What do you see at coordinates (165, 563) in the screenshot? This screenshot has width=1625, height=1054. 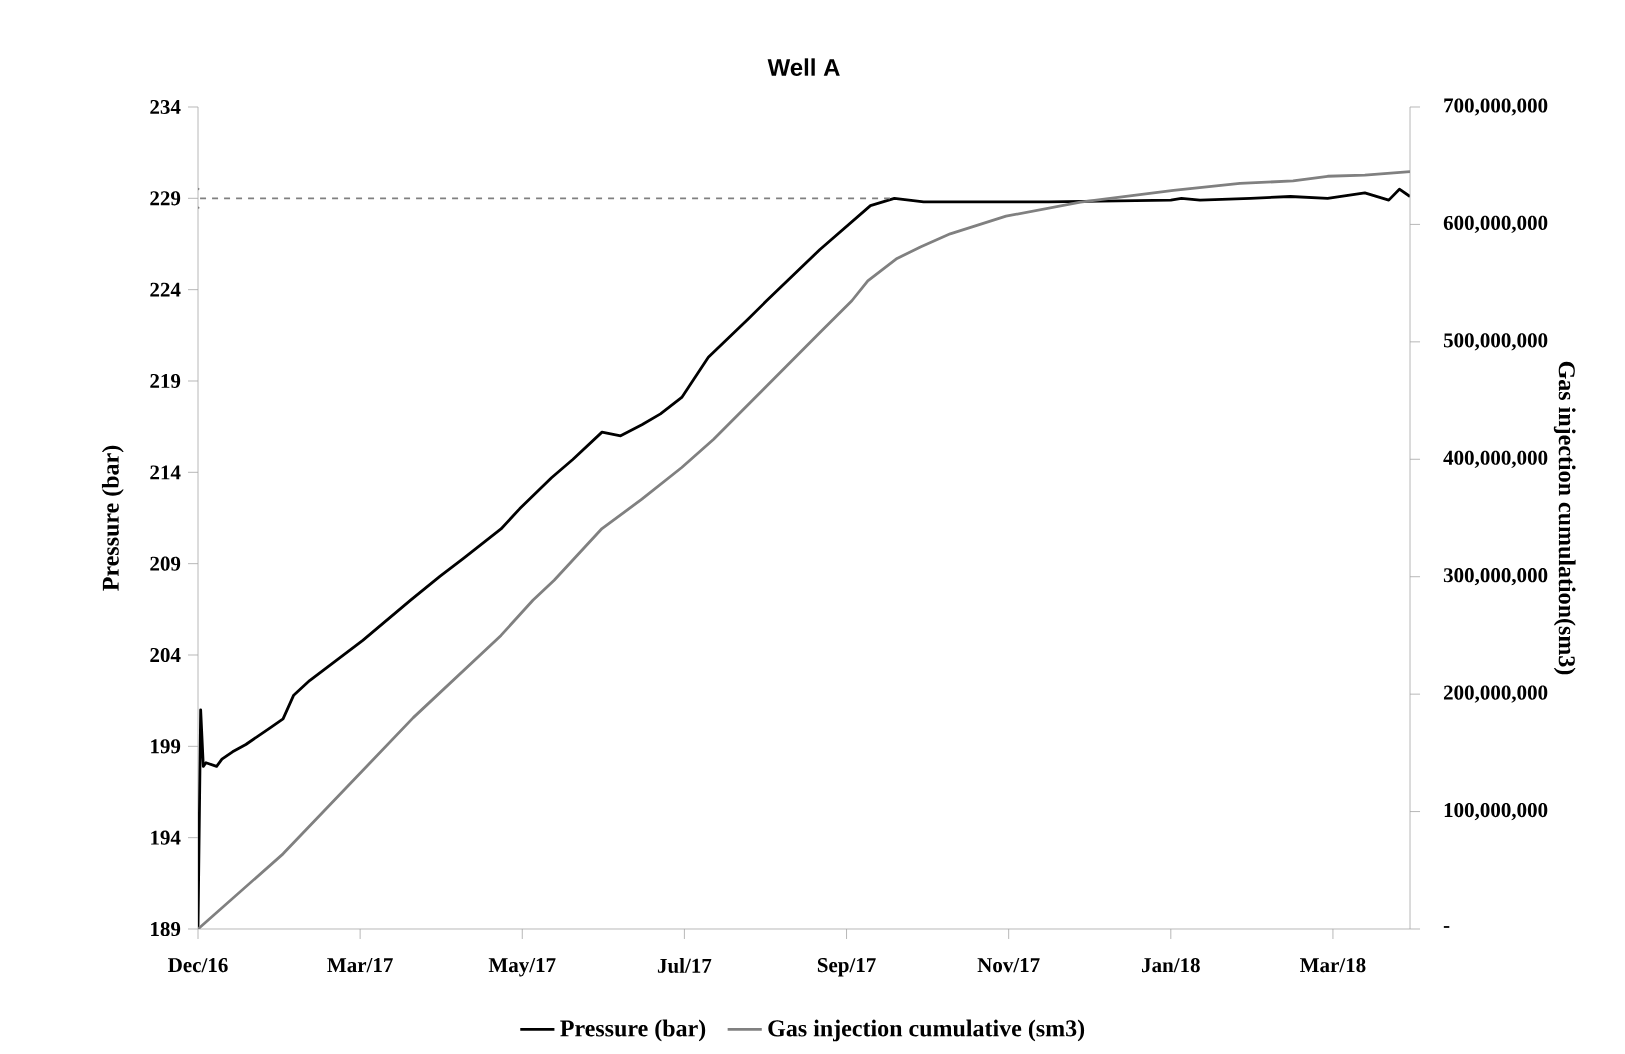 I see `y-tick-label: 209` at bounding box center [165, 563].